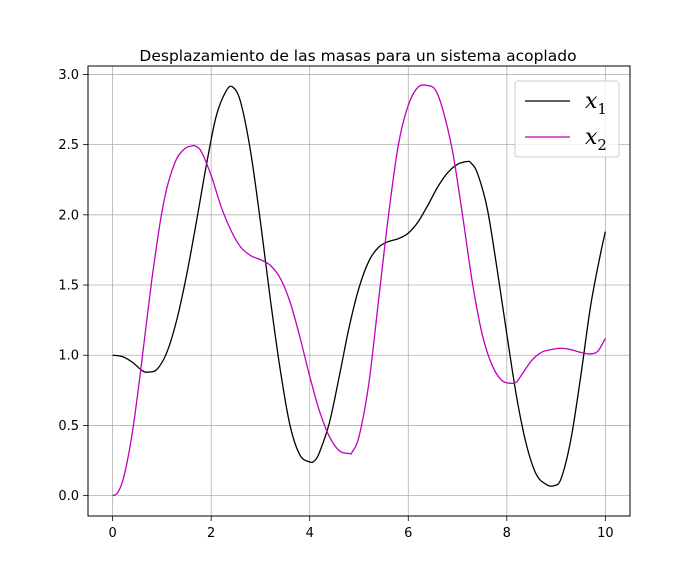 This screenshot has height=580, width=700. What do you see at coordinates (567, 119) in the screenshot?
I see `legend-frame` at bounding box center [567, 119].